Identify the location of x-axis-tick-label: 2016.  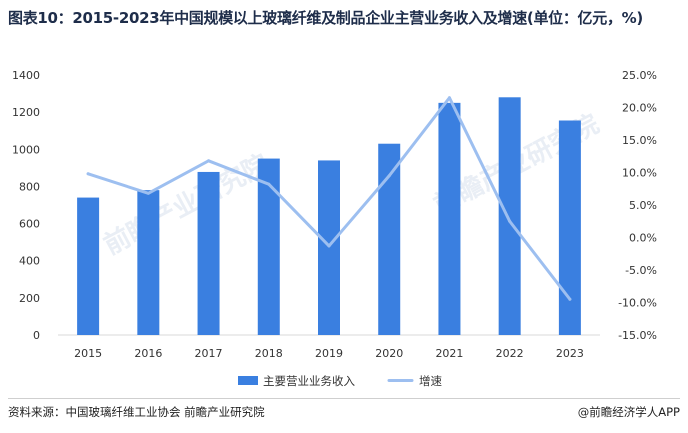
(148, 353).